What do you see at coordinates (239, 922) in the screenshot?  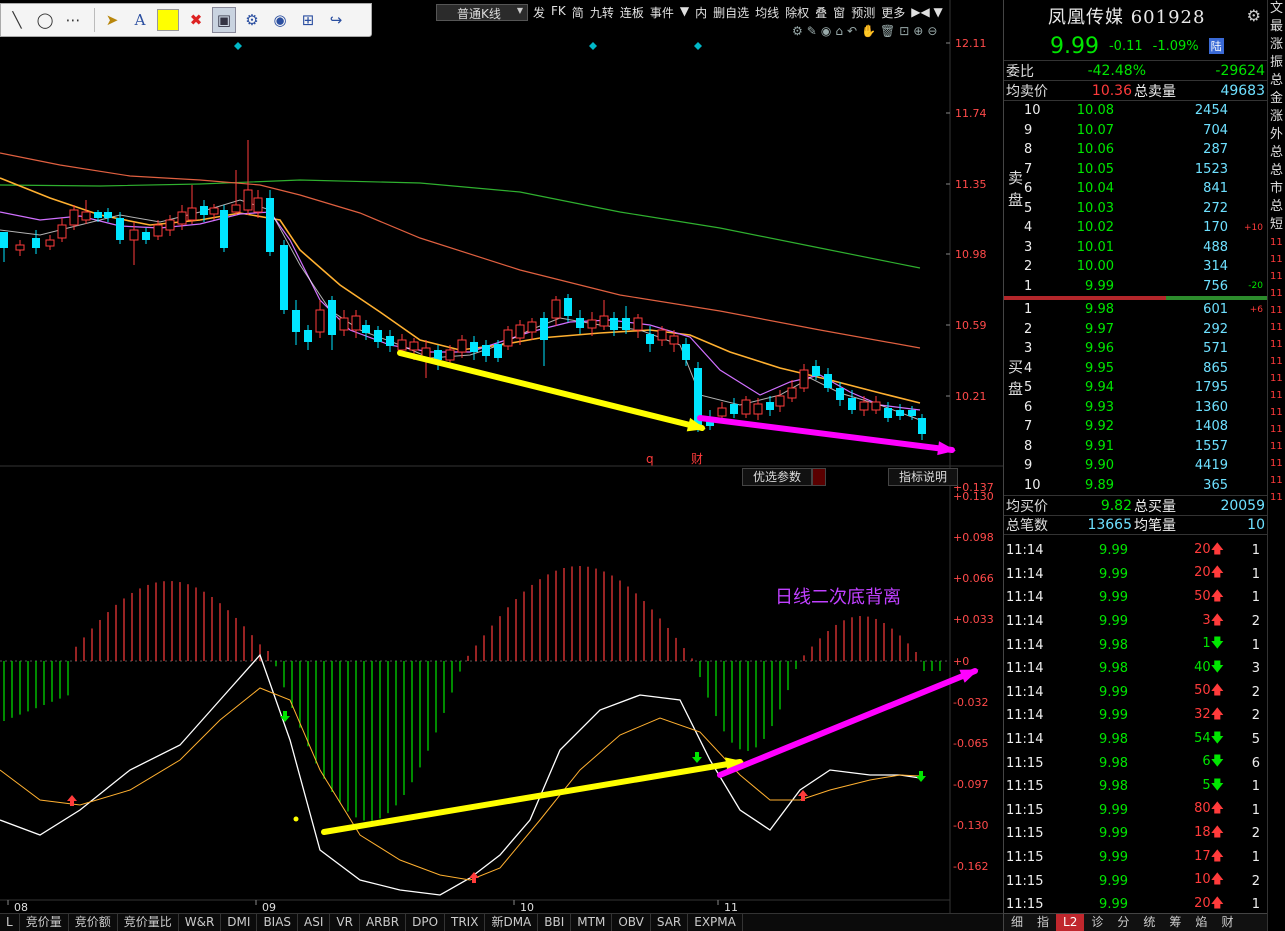 I see `indicator-tab: DMI` at bounding box center [239, 922].